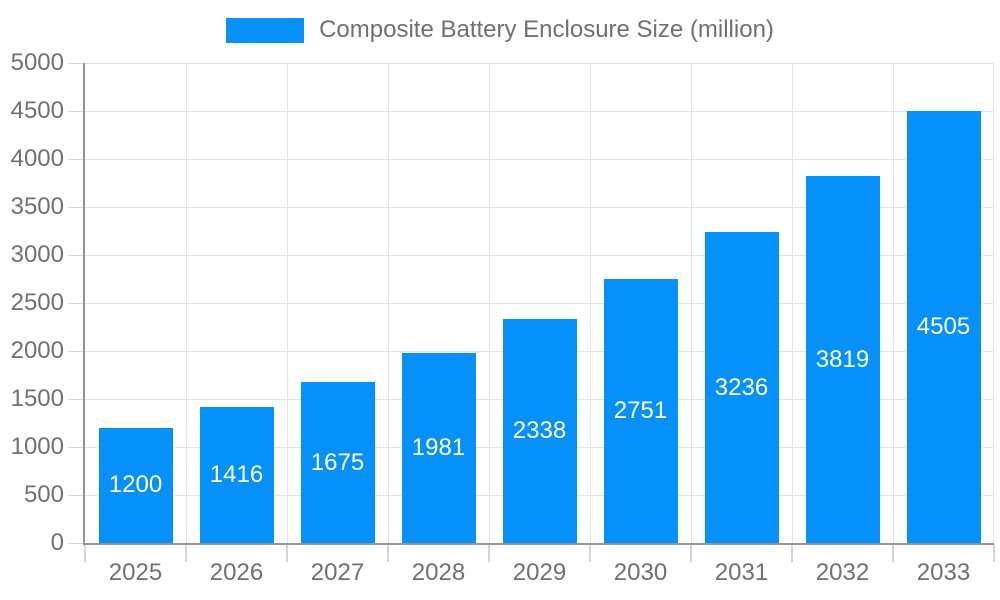 Image resolution: width=1000 pixels, height=600 pixels. I want to click on bar-value-label: 3819, so click(842, 359).